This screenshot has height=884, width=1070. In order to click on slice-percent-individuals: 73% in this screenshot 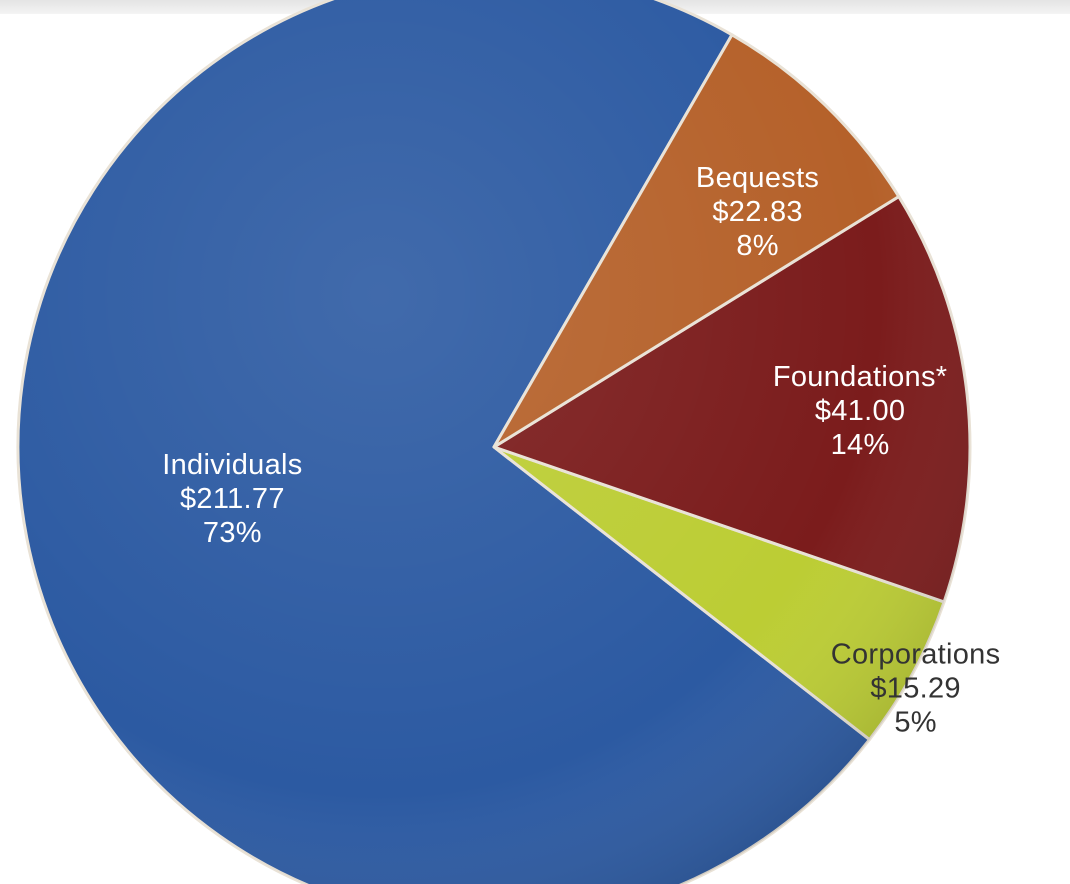, I will do `click(232, 533)`.